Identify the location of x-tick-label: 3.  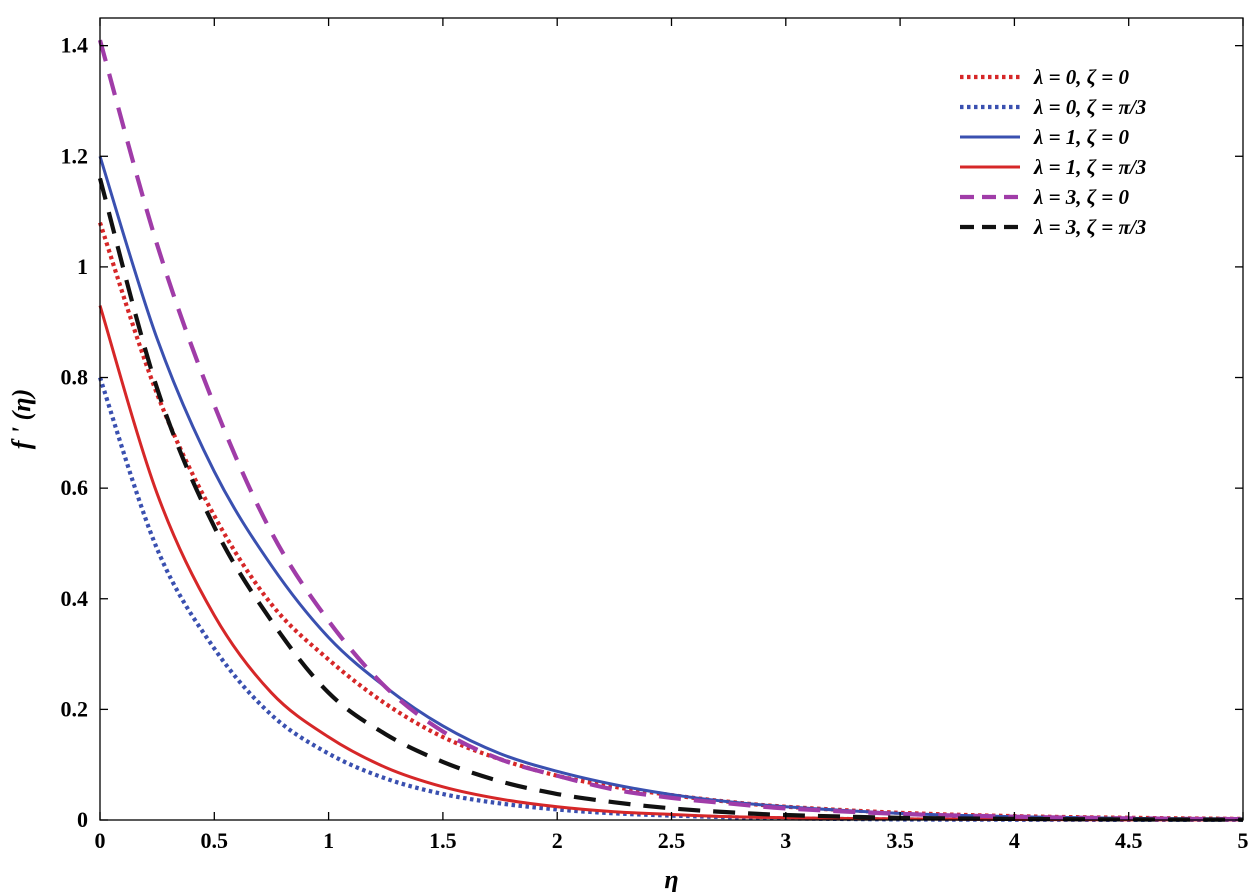
(785, 840).